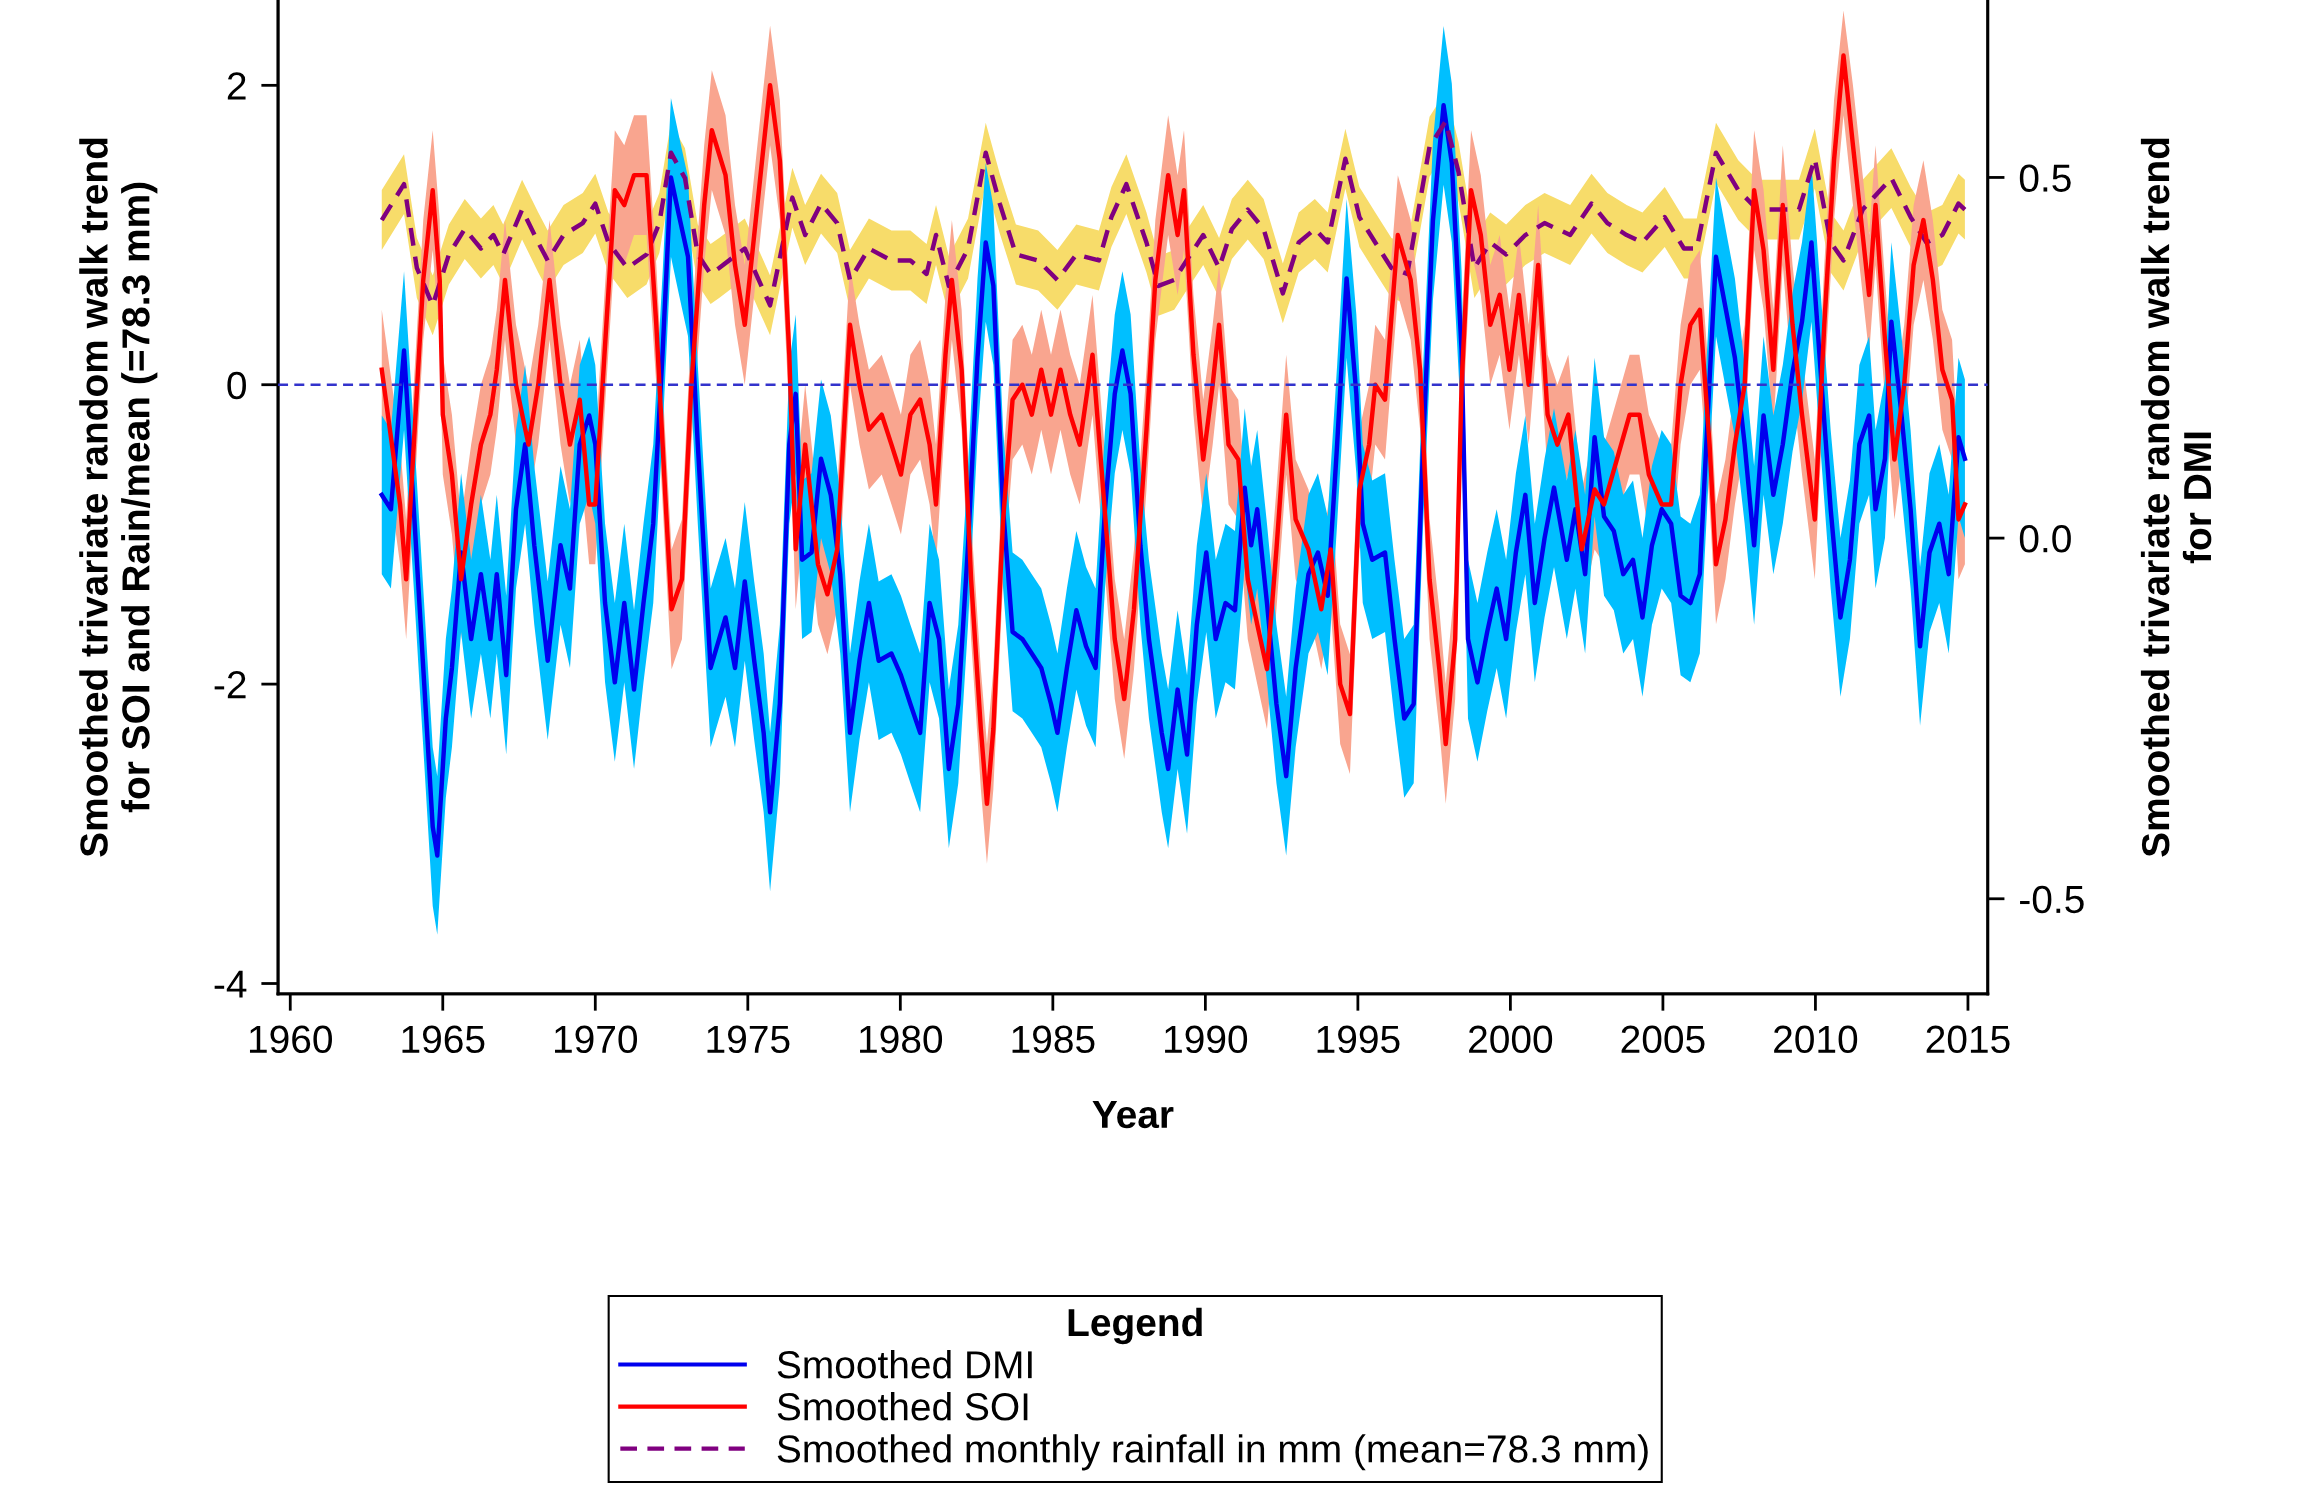  What do you see at coordinates (2176, 497) in the screenshot?
I see `y2-axis-title: Smoothed trivariate random walk trend for DMI` at bounding box center [2176, 497].